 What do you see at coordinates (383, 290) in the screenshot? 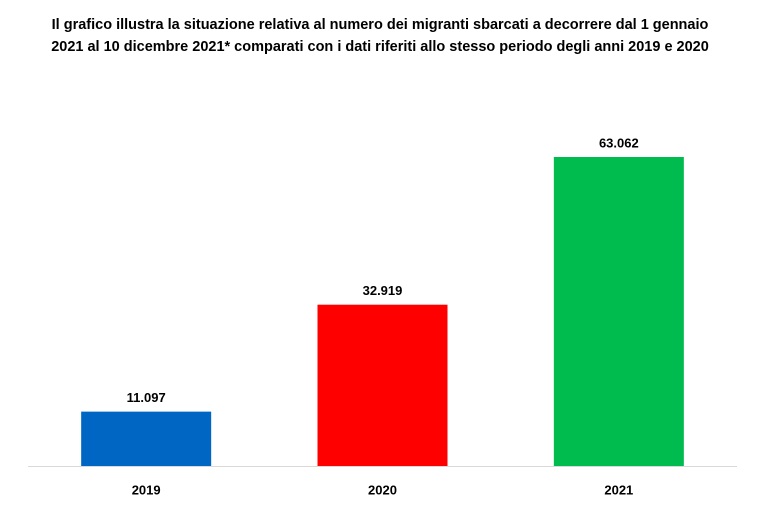
I see `value-label: 32.919` at bounding box center [383, 290].